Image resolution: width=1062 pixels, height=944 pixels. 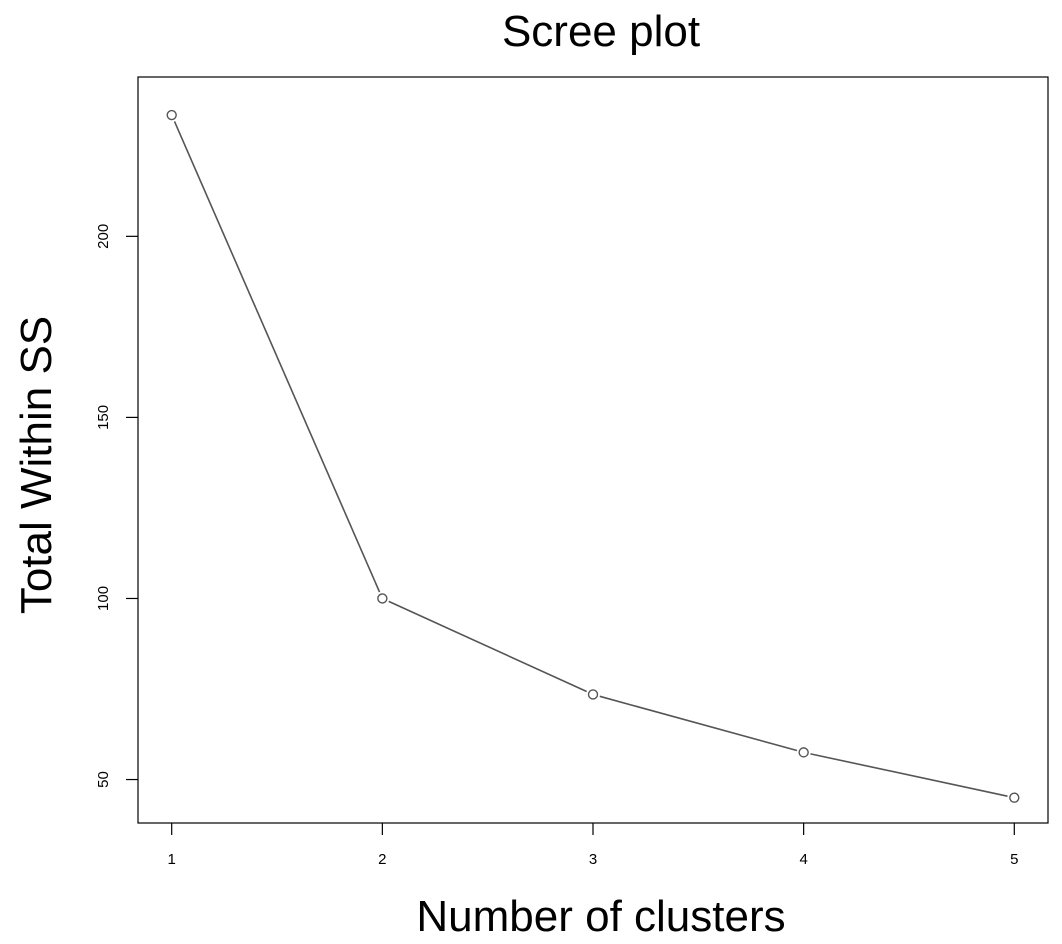 I want to click on x-tick-label: 3, so click(x=593, y=859).